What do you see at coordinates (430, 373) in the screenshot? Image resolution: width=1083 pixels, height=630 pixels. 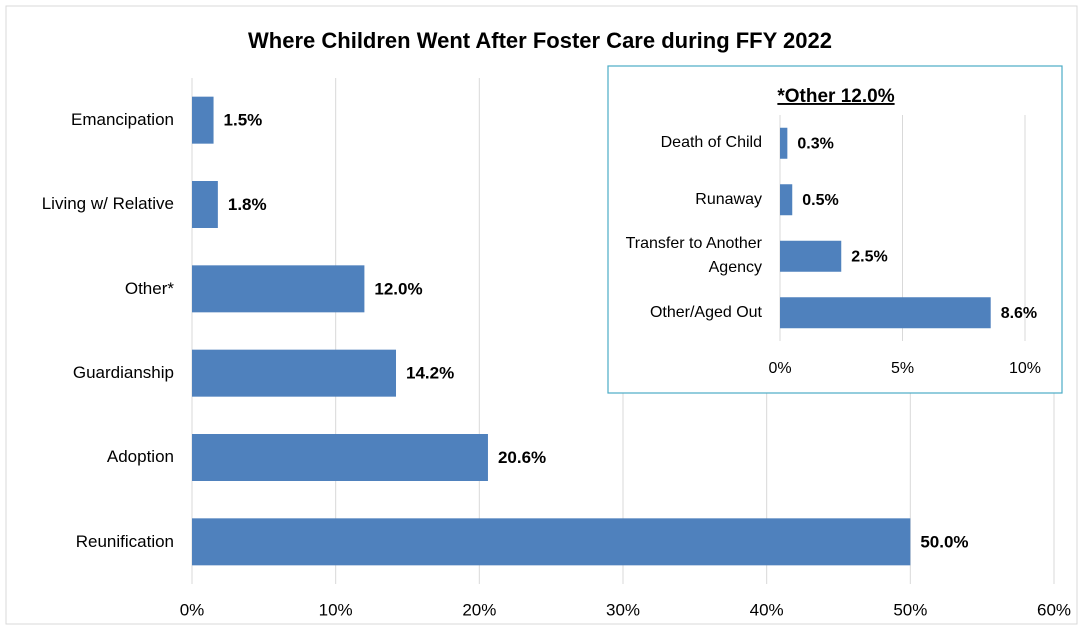 I see `data-label: 14.2%` at bounding box center [430, 373].